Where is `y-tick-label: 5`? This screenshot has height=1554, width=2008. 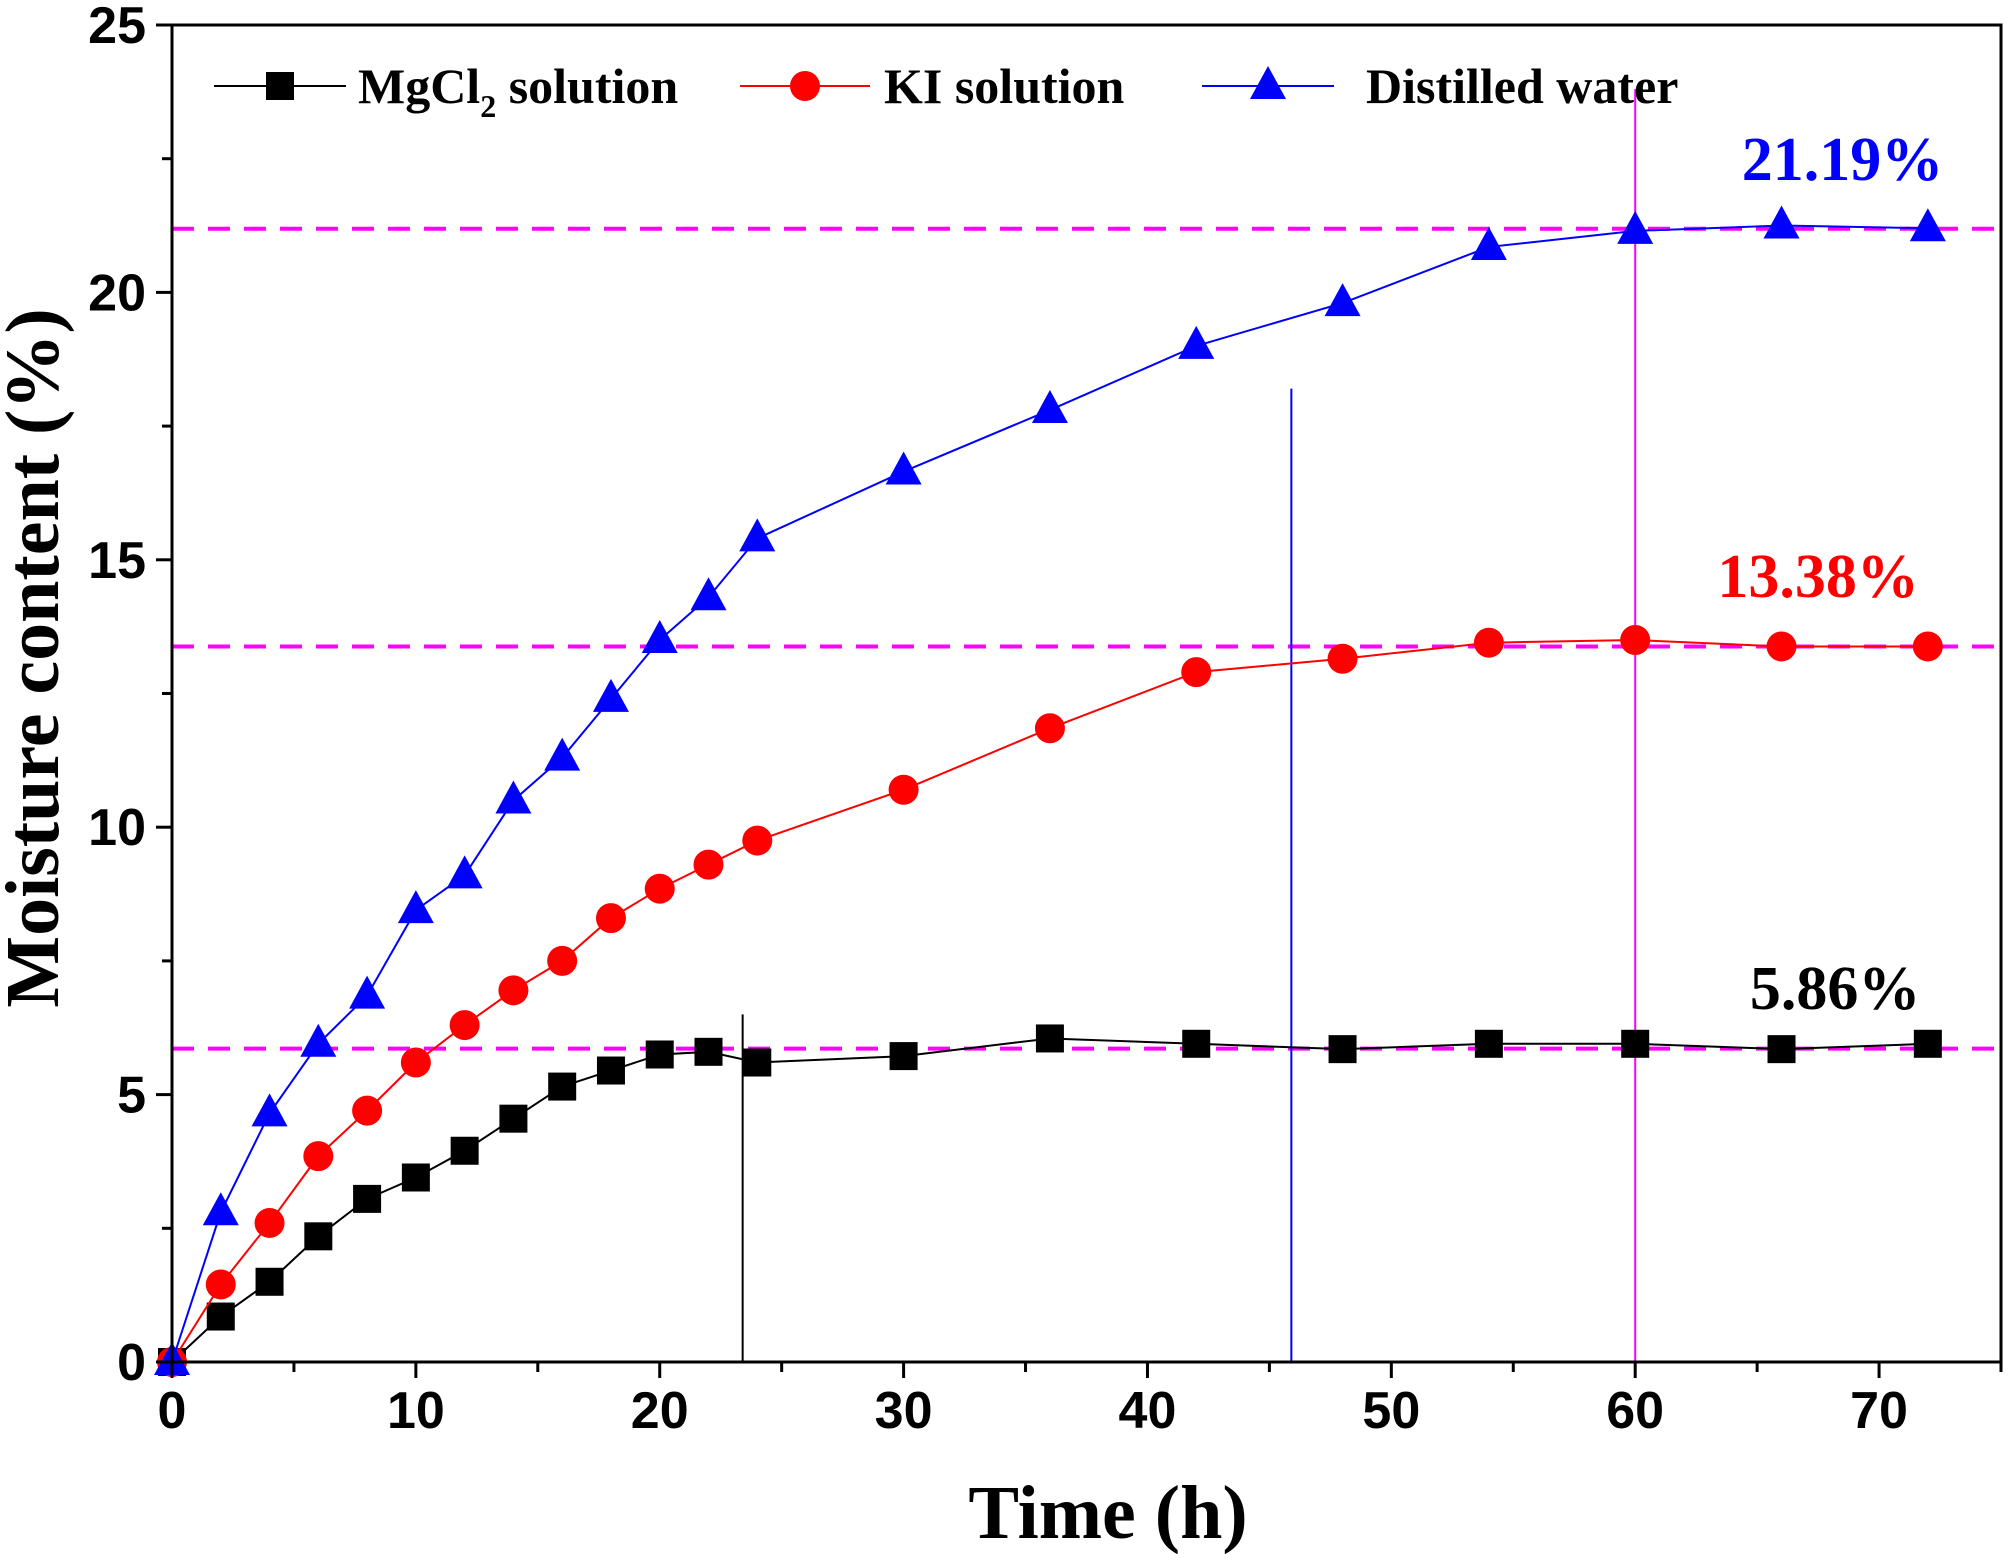
y-tick-label: 5 is located at coordinates (131, 1096).